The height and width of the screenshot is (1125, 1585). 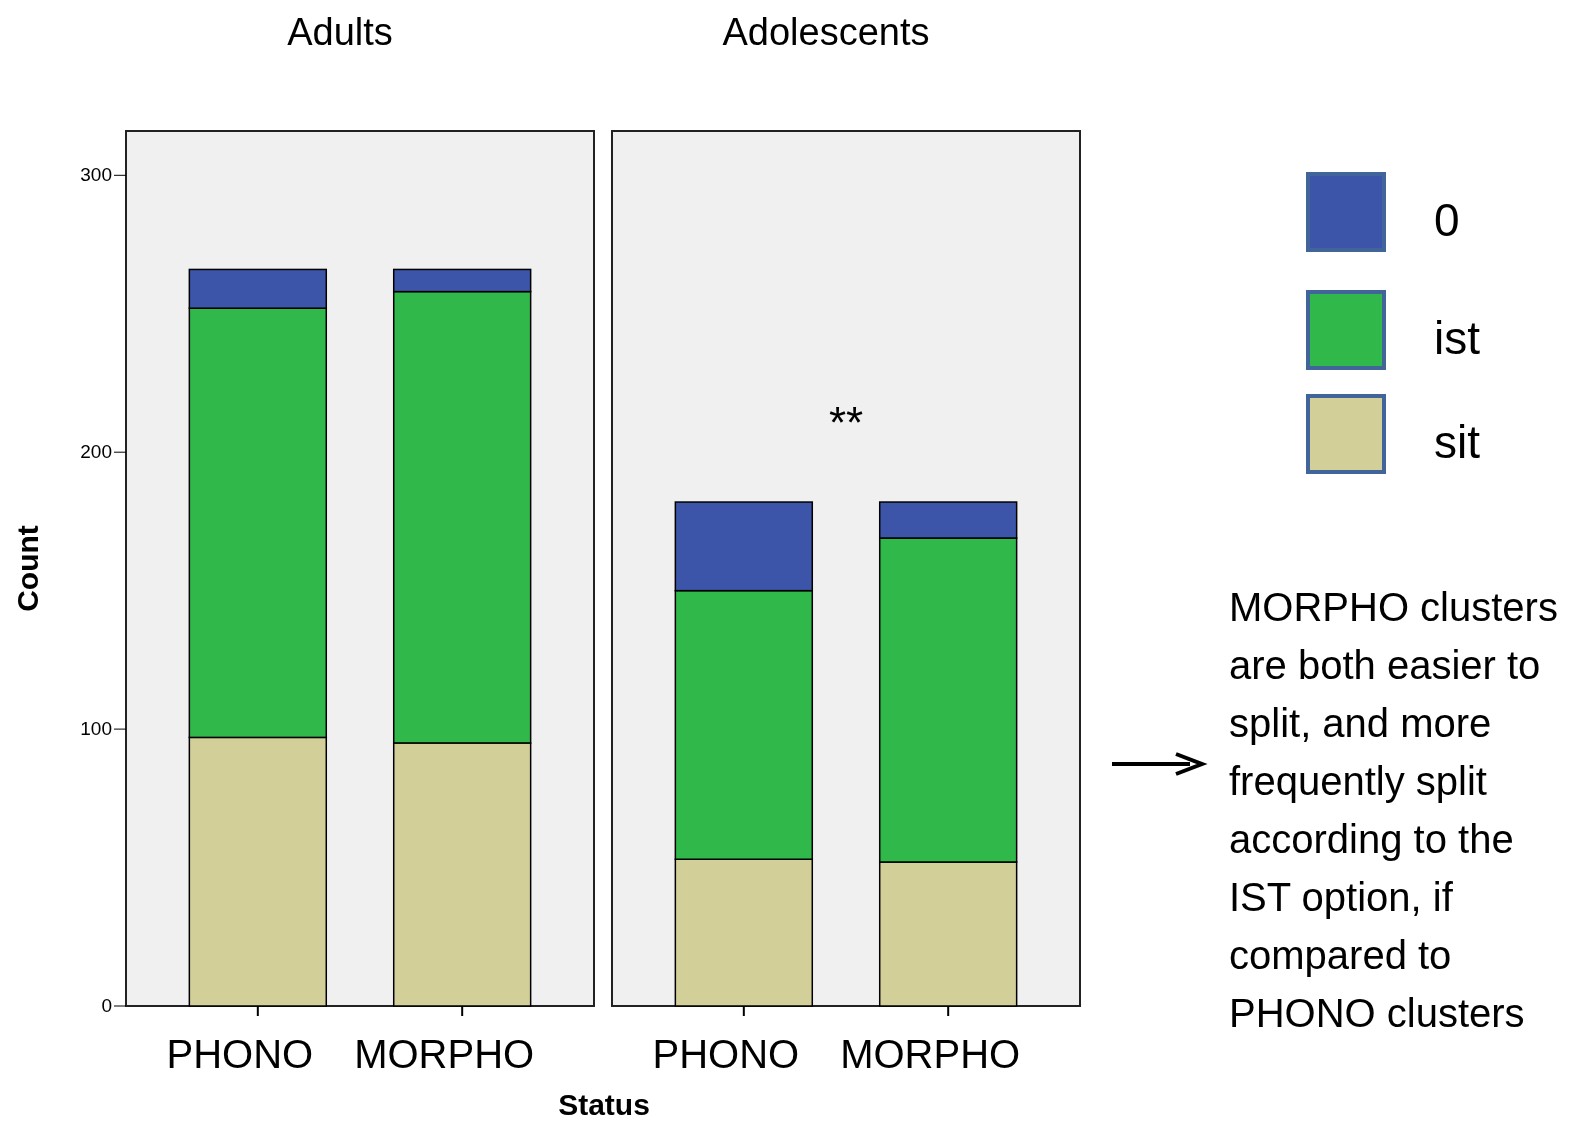 I want to click on y-tick-label: 0, so click(x=106, y=1005).